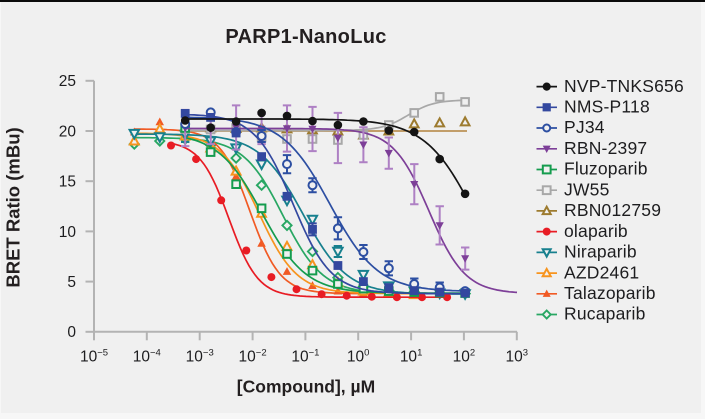  Describe the element at coordinates (596, 231) in the screenshot. I see `svg-text: olaparib` at that location.